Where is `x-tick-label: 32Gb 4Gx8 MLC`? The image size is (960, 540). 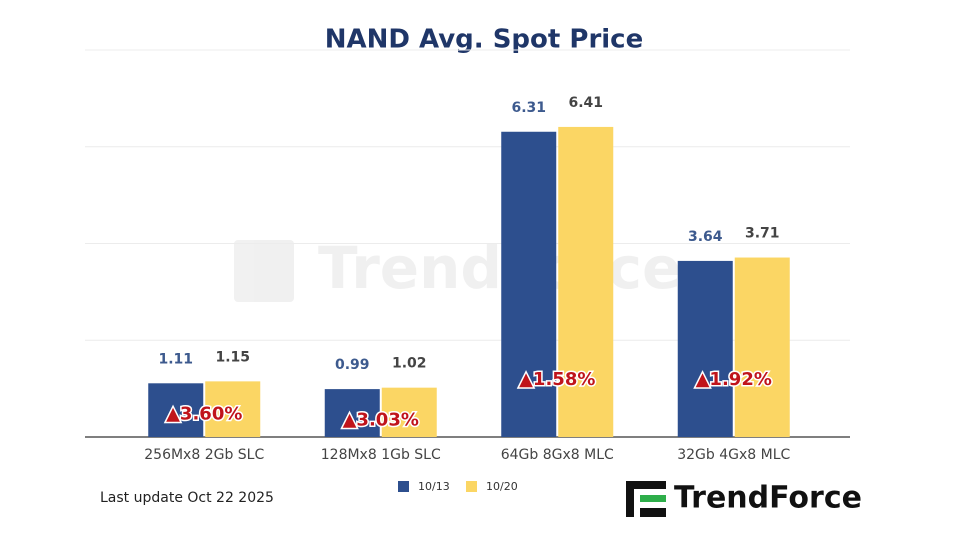 x-tick-label: 32Gb 4Gx8 MLC is located at coordinates (733, 455).